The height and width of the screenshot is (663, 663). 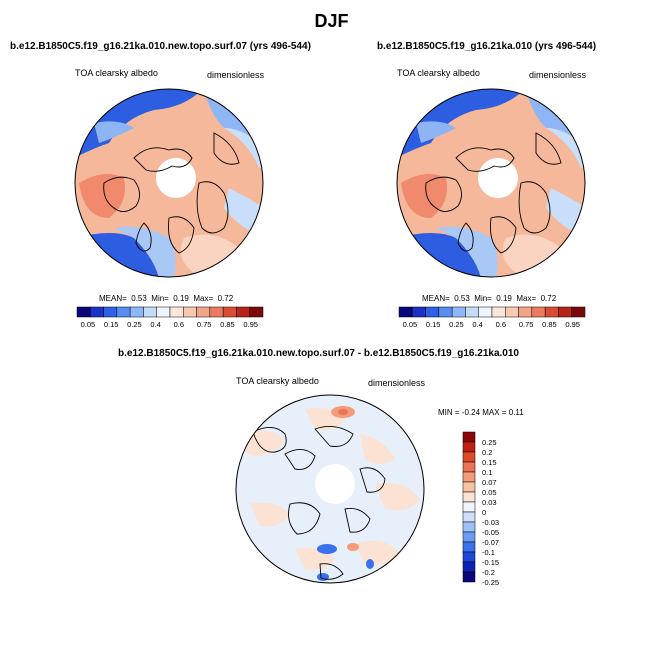 What do you see at coordinates (491, 562) in the screenshot?
I see `colorbar-tick-label: -0.15` at bounding box center [491, 562].